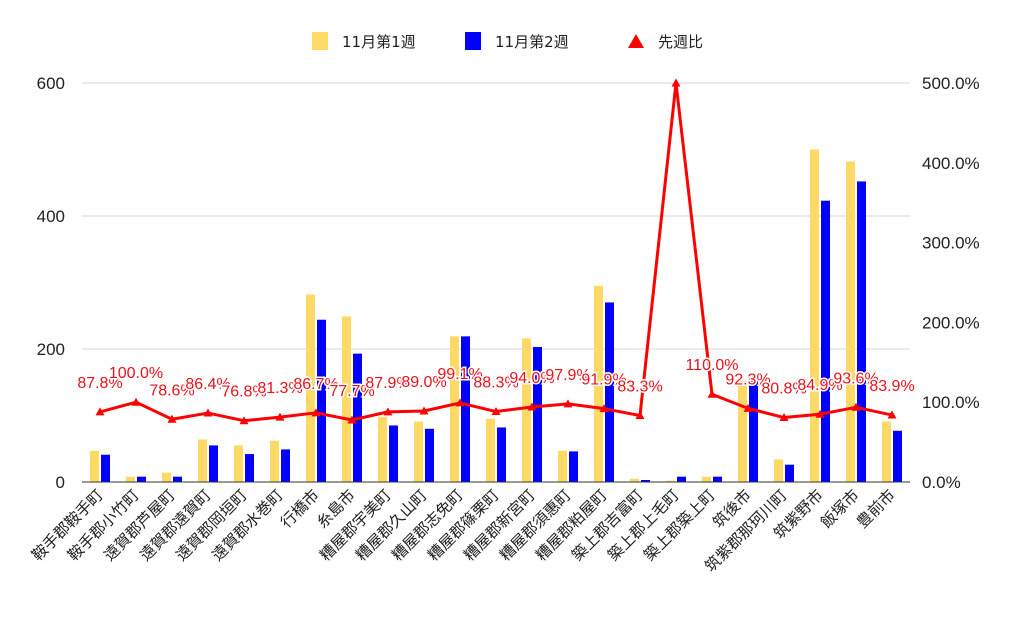 Image resolution: width=1024 pixels, height=633 pixels. What do you see at coordinates (783, 389) in the screenshot?
I see `ratio-data-label: 80.8%` at bounding box center [783, 389].